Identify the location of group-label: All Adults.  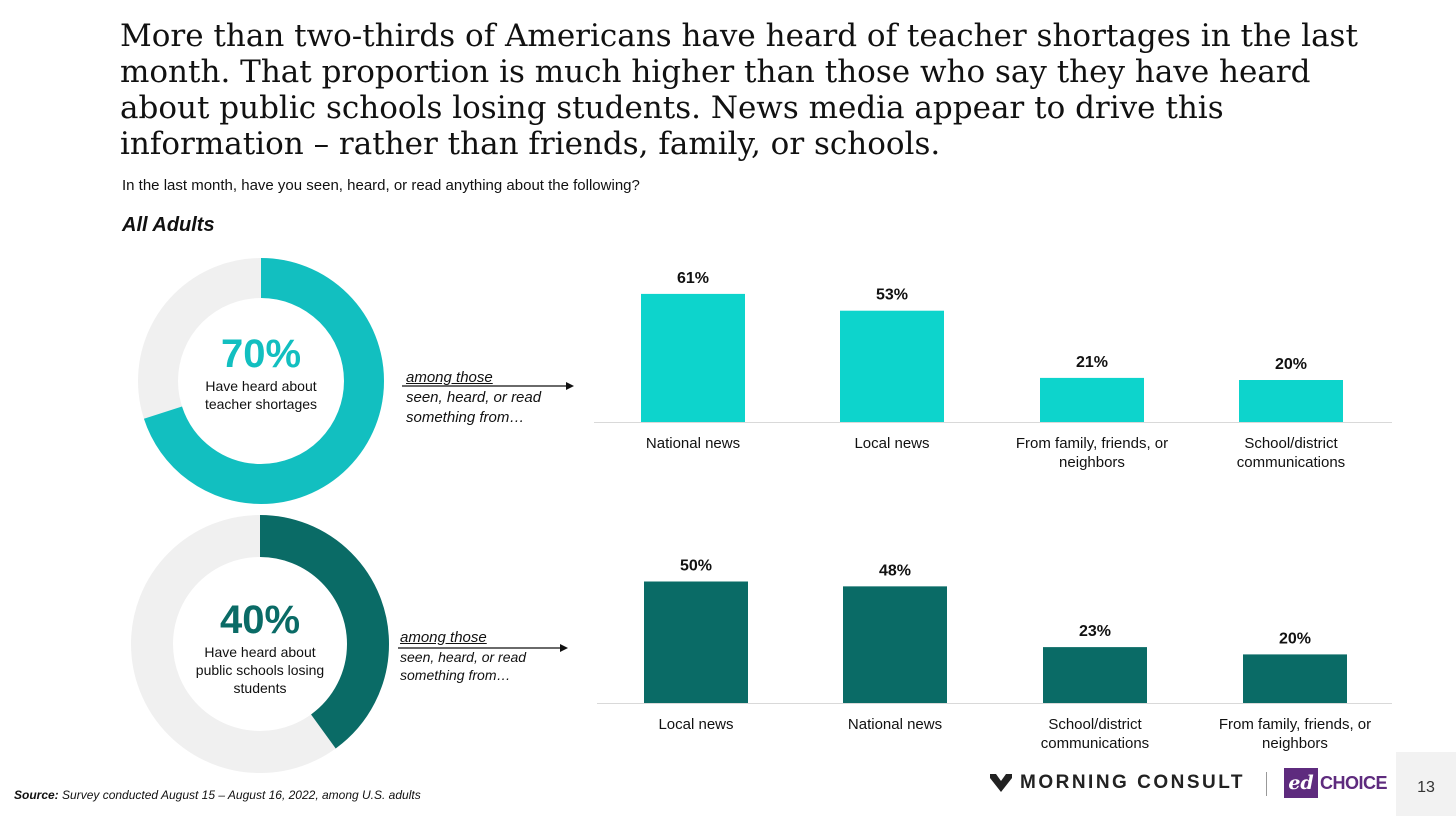
(168, 225).